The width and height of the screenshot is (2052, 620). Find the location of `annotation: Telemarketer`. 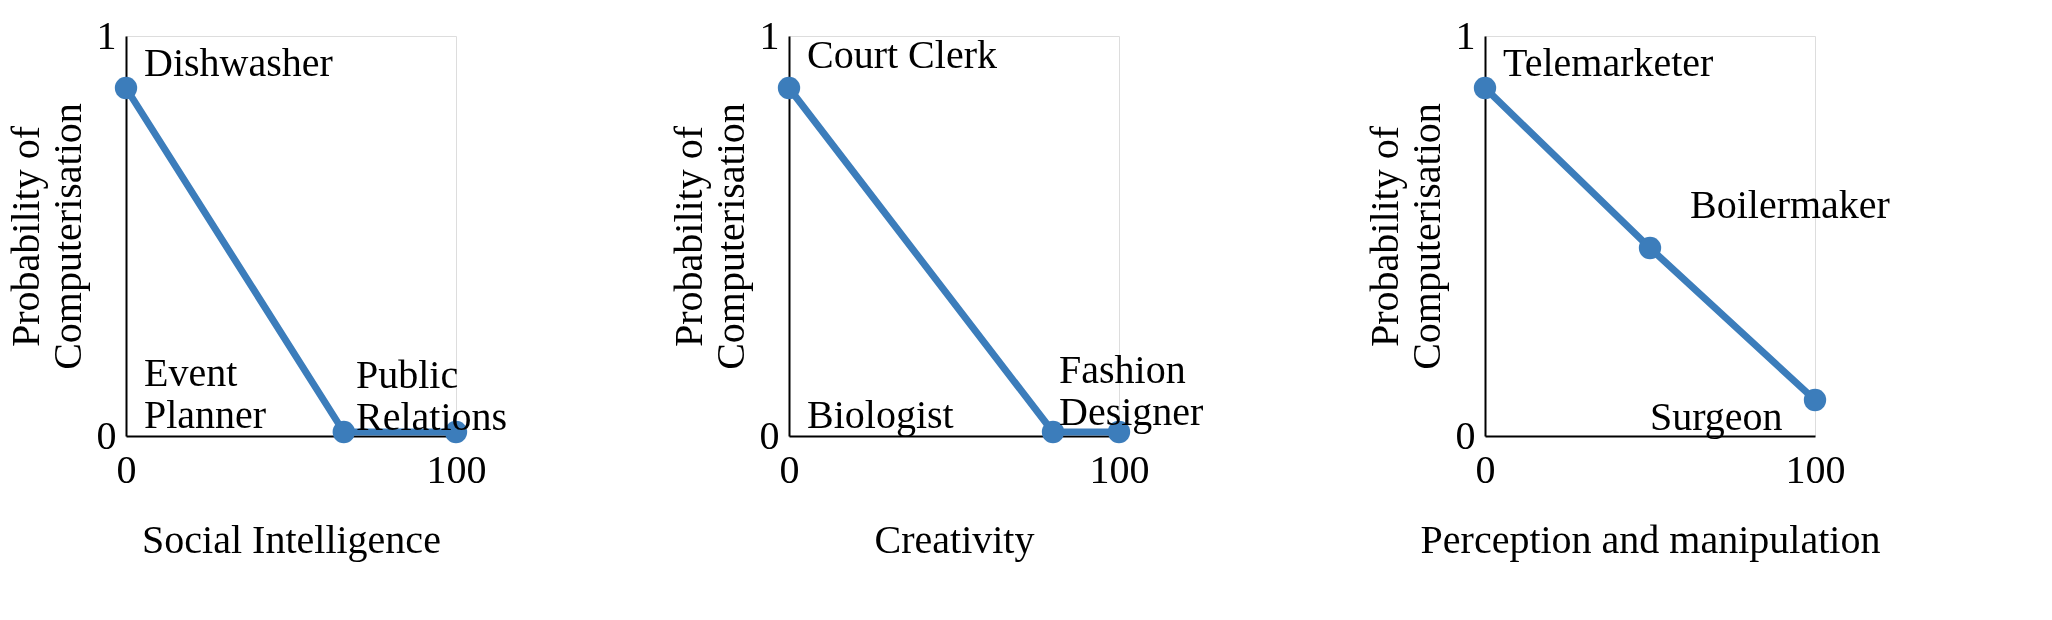

annotation: Telemarketer is located at coordinates (1608, 62).